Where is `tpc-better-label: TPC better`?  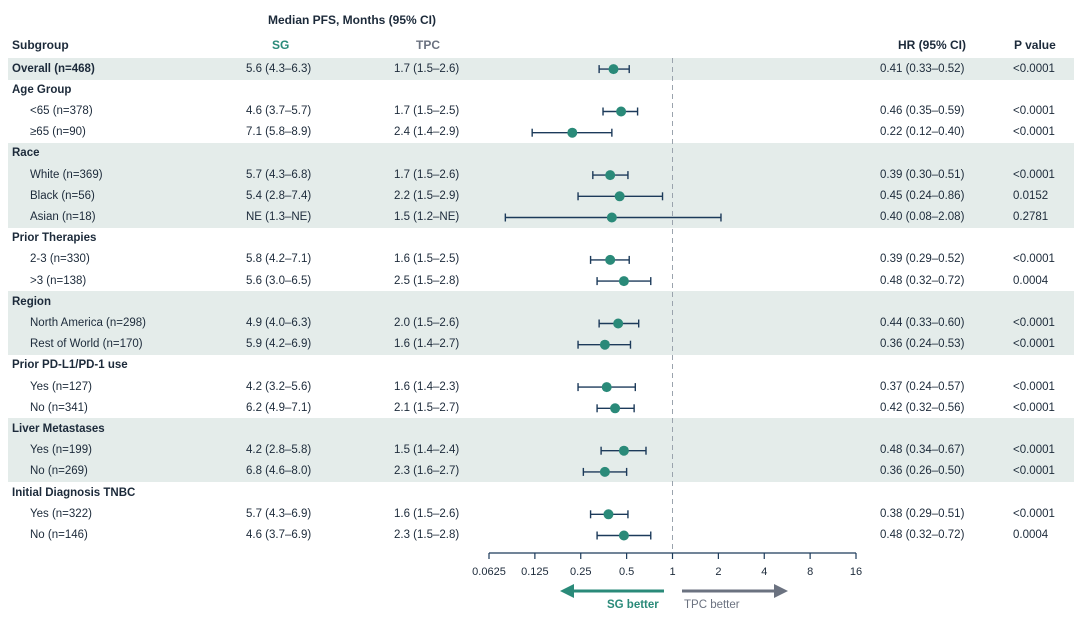
tpc-better-label: TPC better is located at coordinates (712, 605).